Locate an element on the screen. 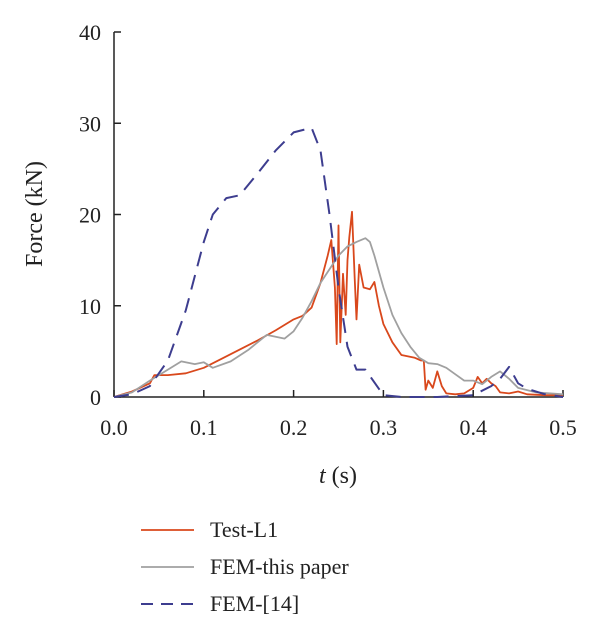 This screenshot has width=600, height=643. legend-label: FEM-[14] is located at coordinates (254, 603).